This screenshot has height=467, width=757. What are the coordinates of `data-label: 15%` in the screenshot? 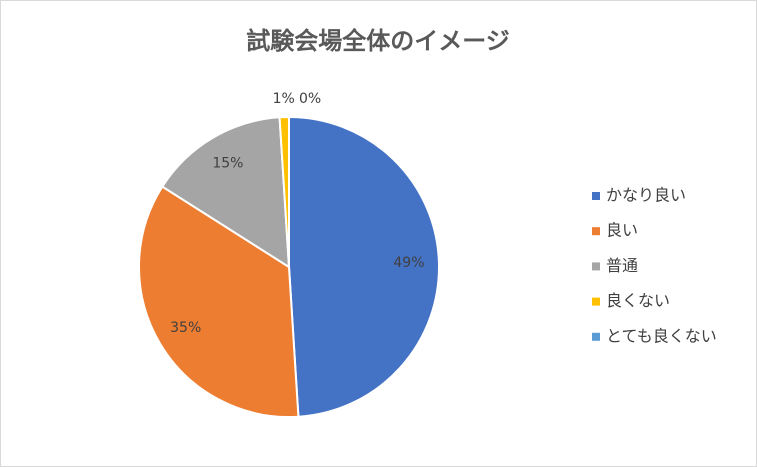 It's located at (227, 164).